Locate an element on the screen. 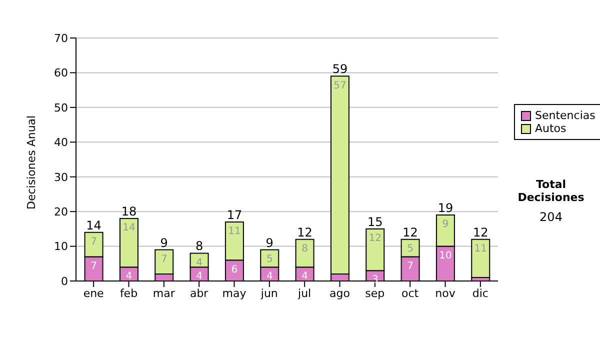  legend-label: Autos is located at coordinates (550, 128).